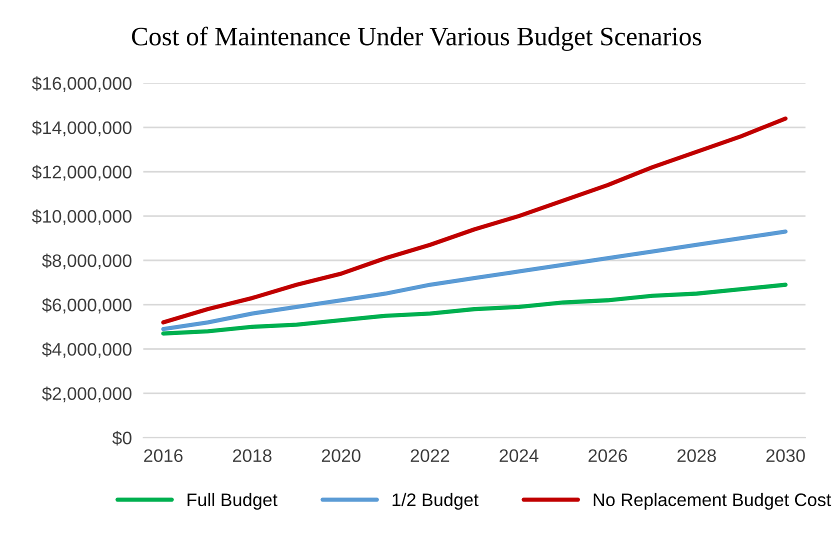 The width and height of the screenshot is (833, 554). Describe the element at coordinates (82, 84) in the screenshot. I see `y-tick-label: $16,000,000` at that location.